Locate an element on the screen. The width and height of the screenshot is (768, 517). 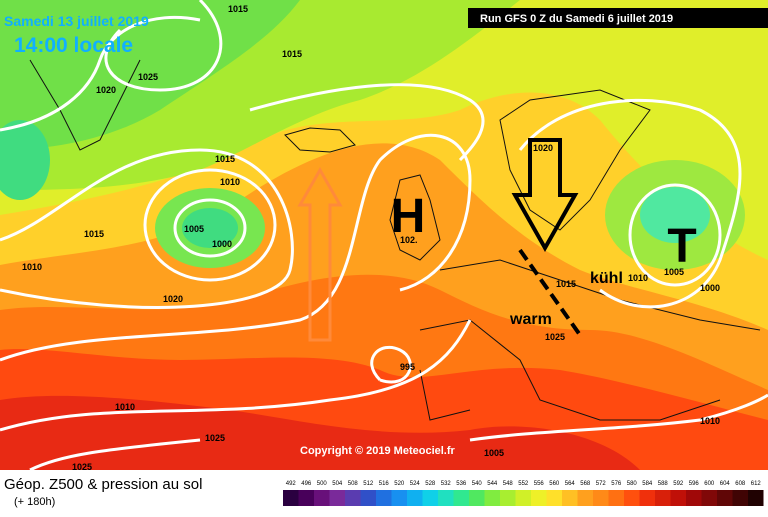
scale-label: 540 is located at coordinates (477, 484).